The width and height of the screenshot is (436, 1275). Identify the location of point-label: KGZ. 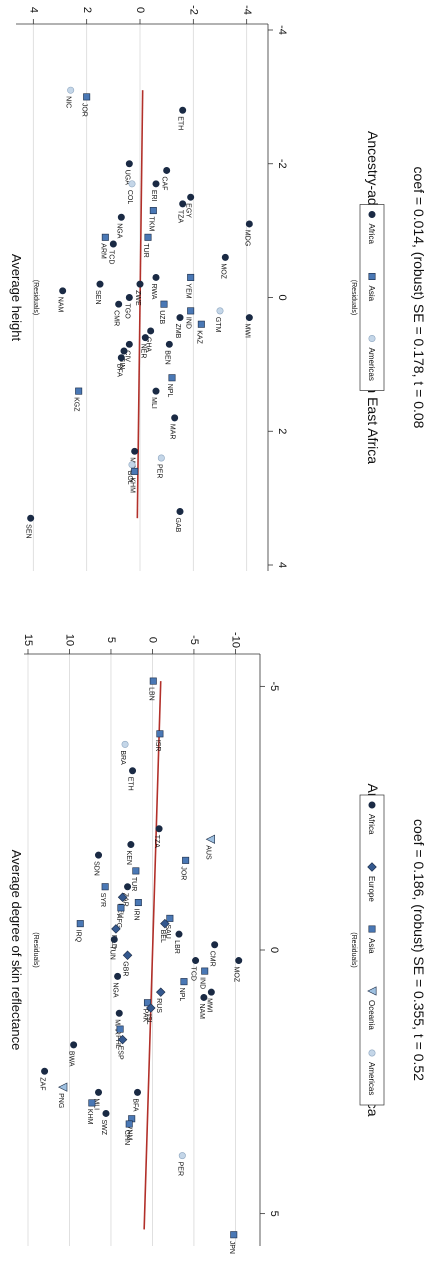
(76, 404).